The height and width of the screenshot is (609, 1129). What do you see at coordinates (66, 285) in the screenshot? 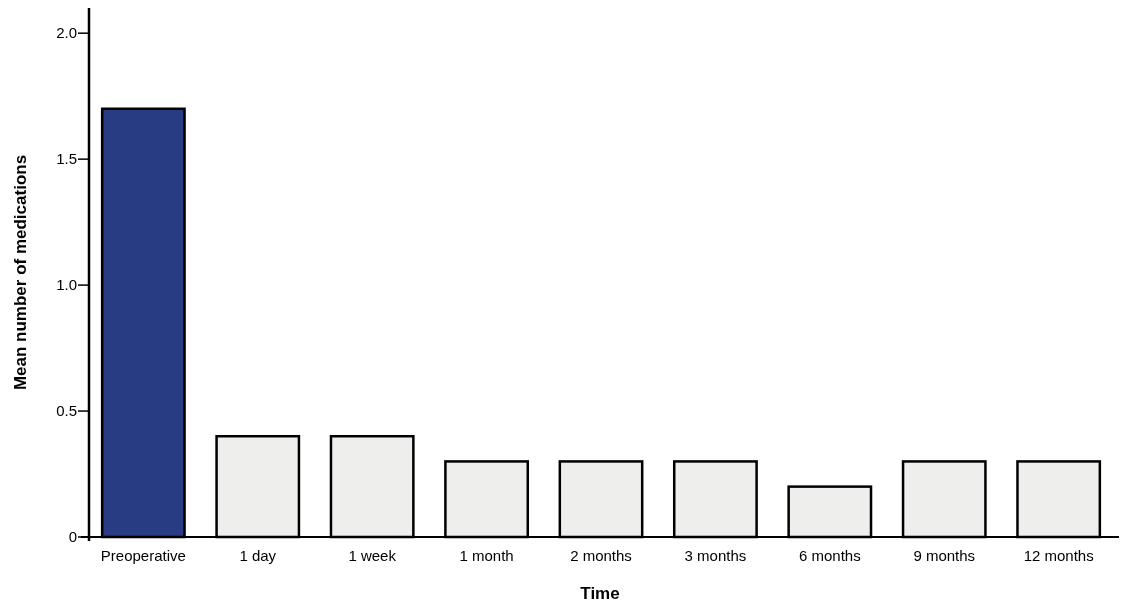
I see `y-tick-label: 1.0` at bounding box center [66, 285].